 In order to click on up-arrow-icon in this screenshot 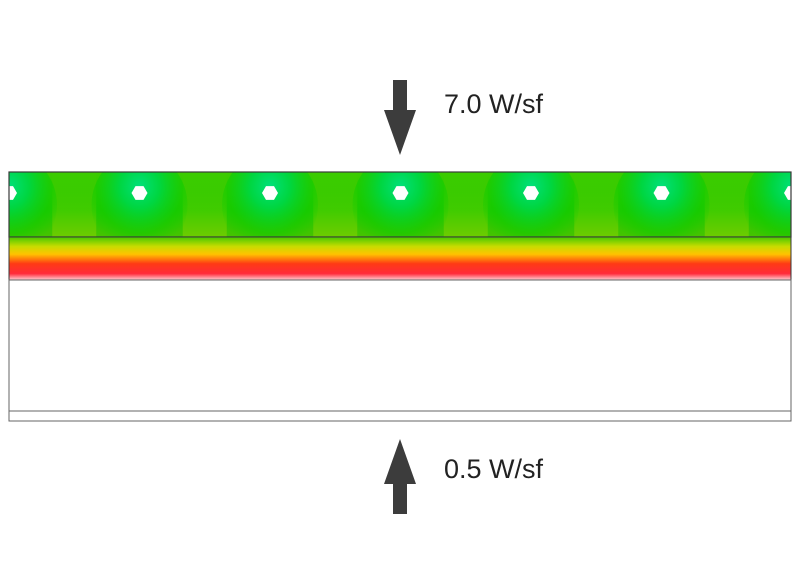, I will do `click(400, 476)`.